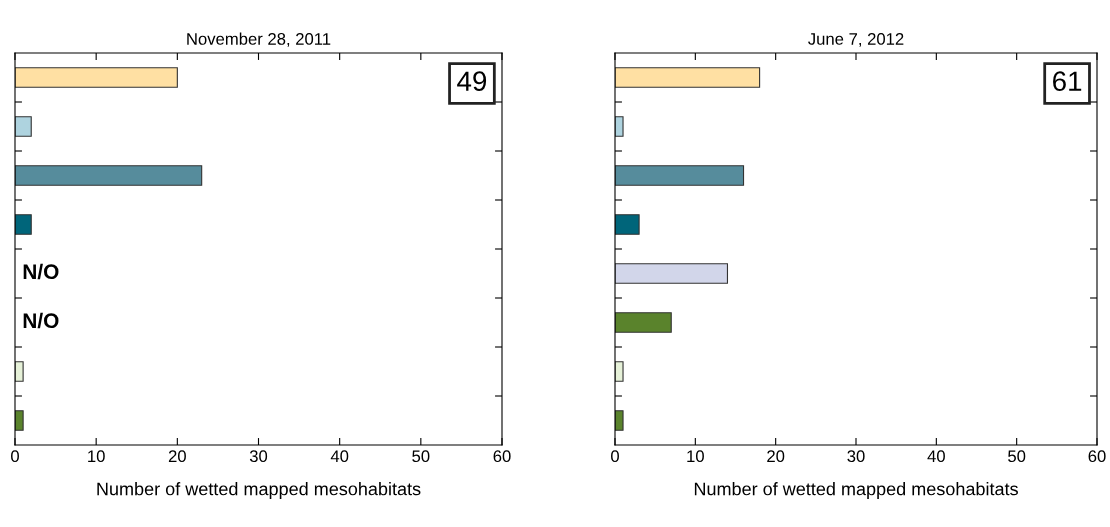  Describe the element at coordinates (259, 39) in the screenshot. I see `chart-title: November 28, 2011` at that location.